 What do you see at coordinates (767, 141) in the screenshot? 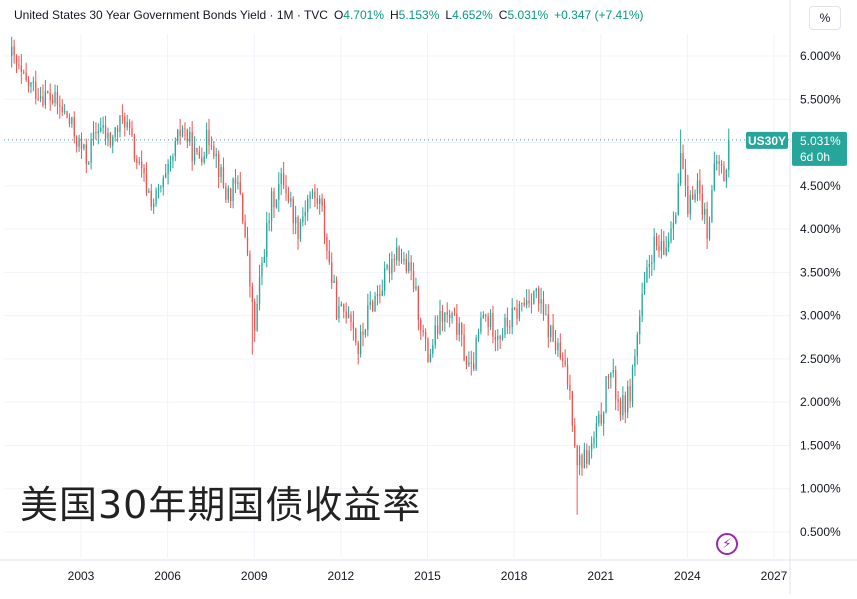
I see `price-tag-symbol: US30Y` at bounding box center [767, 141].